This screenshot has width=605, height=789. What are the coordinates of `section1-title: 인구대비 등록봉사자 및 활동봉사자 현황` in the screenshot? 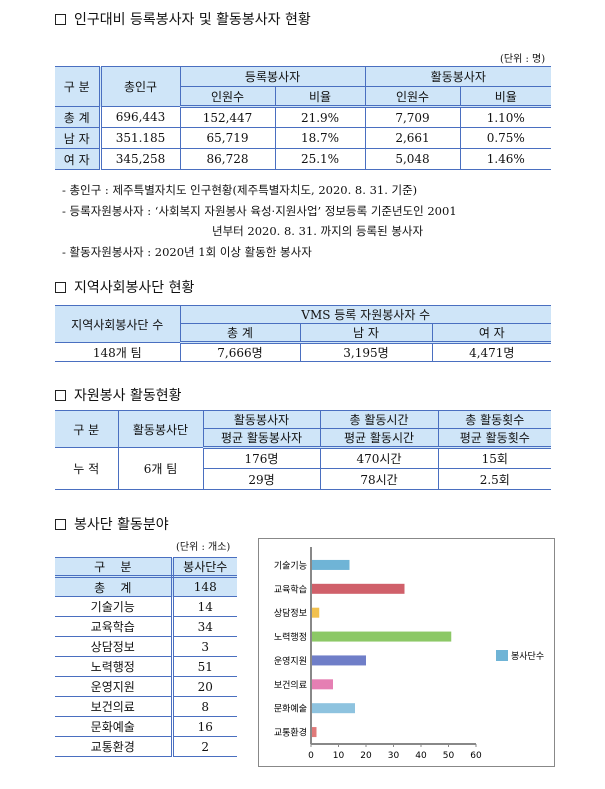 It's located at (183, 19).